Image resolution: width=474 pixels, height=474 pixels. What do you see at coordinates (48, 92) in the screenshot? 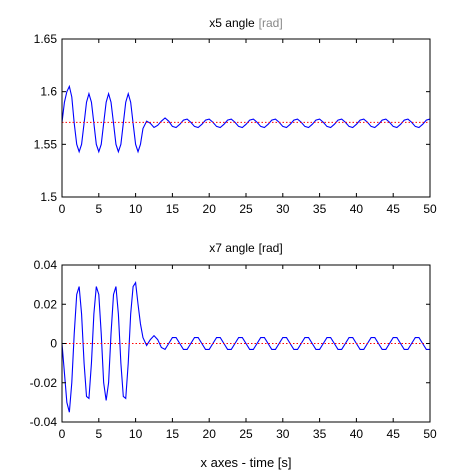
I see `y-tick-label: 1.6` at bounding box center [48, 92].